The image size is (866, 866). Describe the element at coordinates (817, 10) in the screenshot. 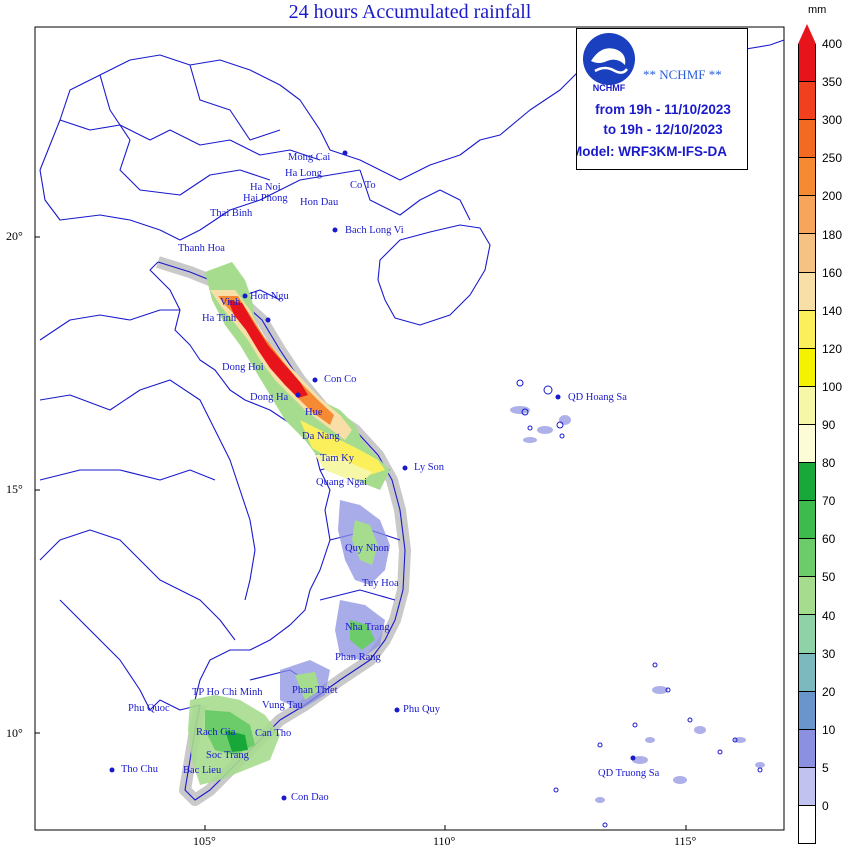

I see `legend-unit: mm` at that location.